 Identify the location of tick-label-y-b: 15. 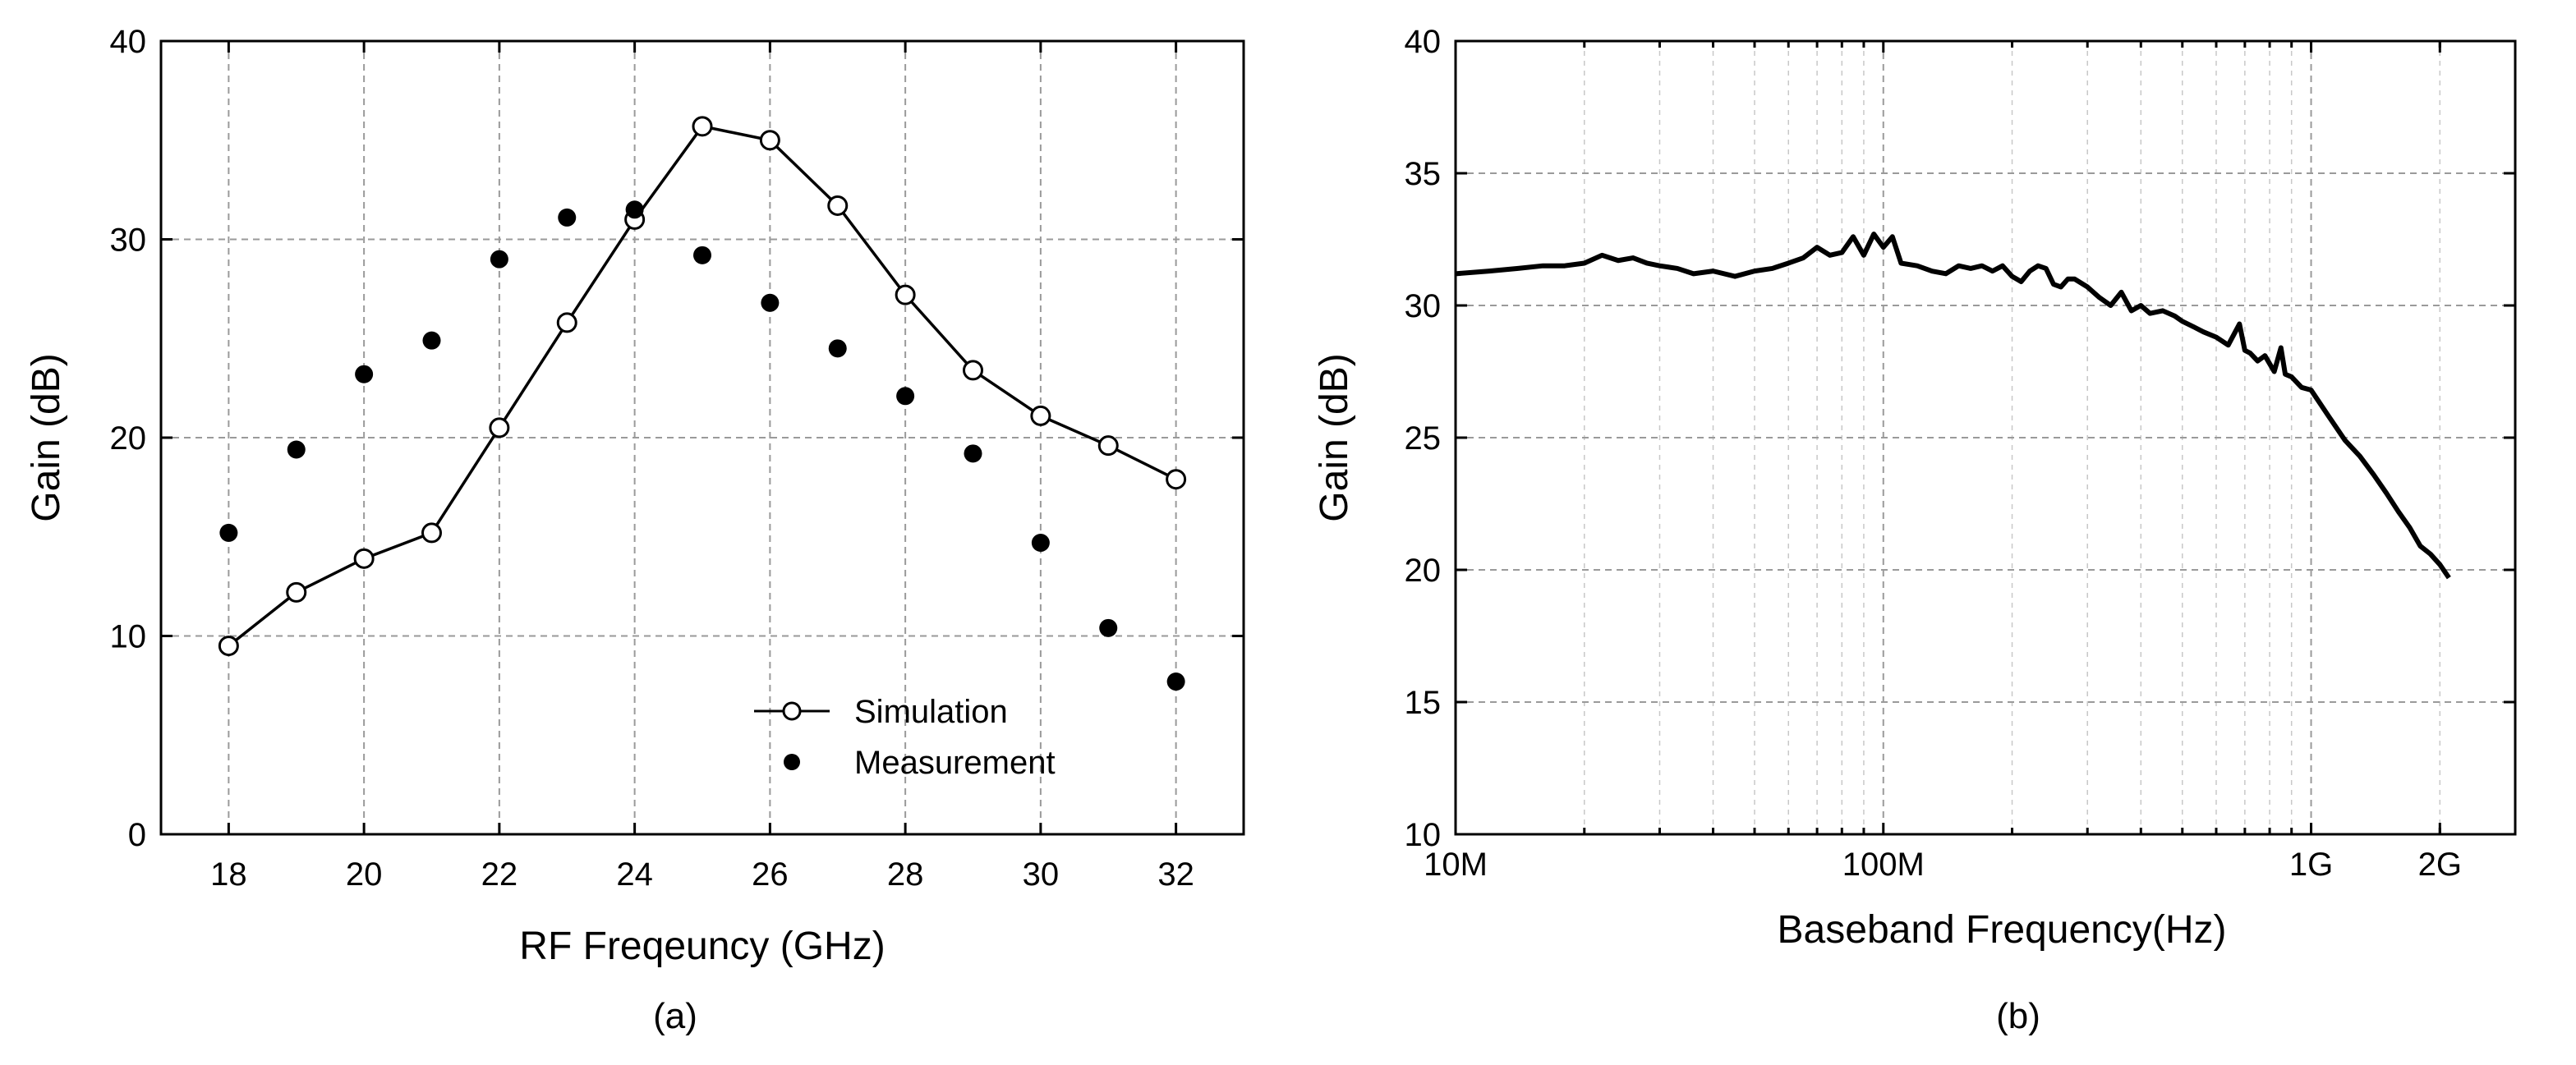
(1423, 703).